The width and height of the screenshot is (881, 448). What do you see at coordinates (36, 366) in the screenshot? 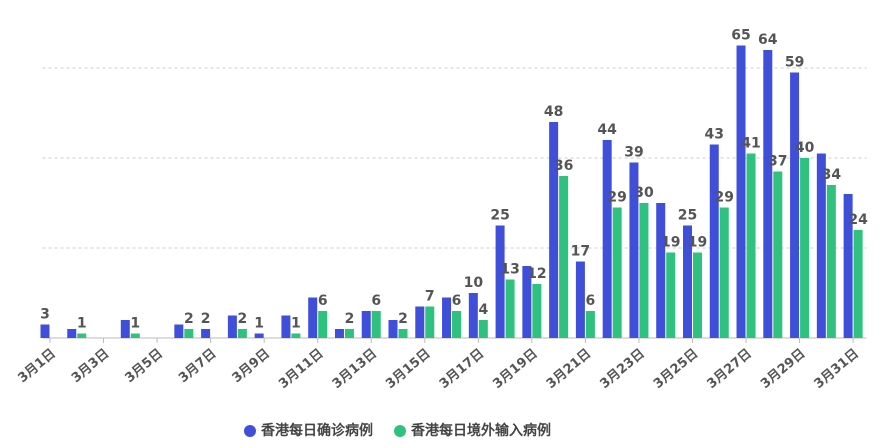
I see `x-tick-label: 3月1日` at bounding box center [36, 366].